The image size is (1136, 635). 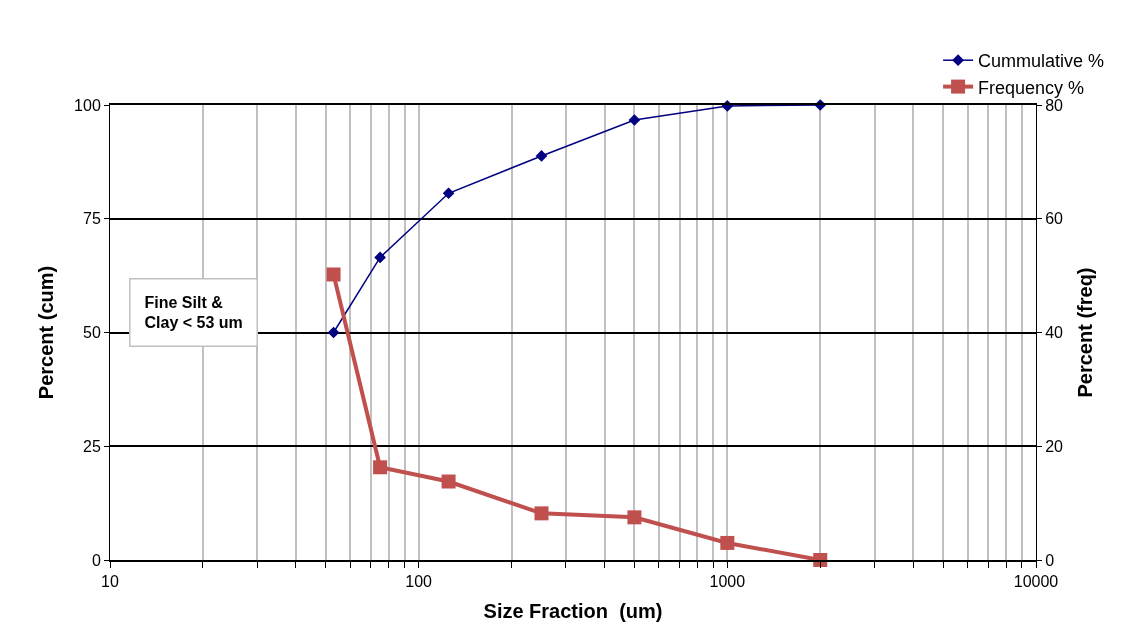 I want to click on y2-tick-label: 20, so click(x=1054, y=446).